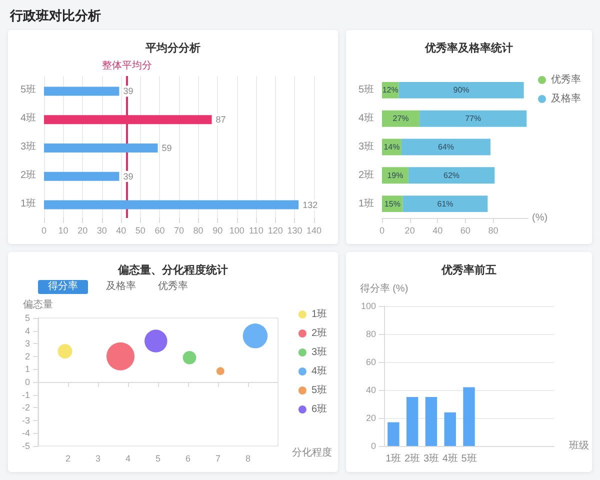 Image resolution: width=600 pixels, height=480 pixels. I want to click on legend-label: 4班, so click(319, 371).